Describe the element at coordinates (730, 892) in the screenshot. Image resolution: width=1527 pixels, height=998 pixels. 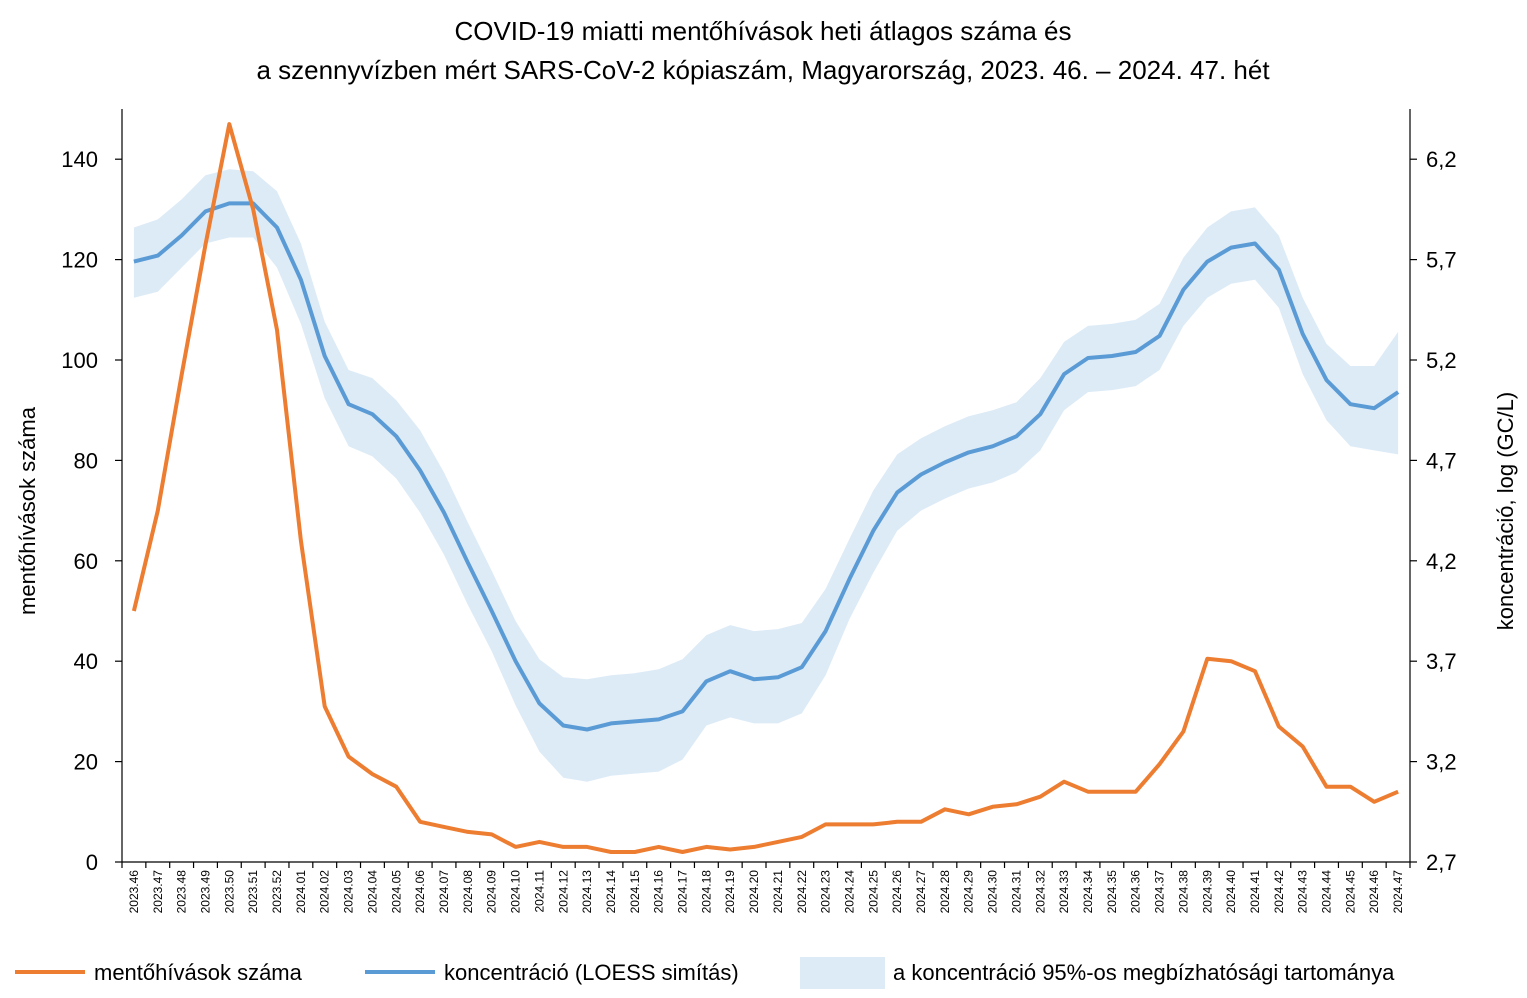
I see `x-tick-label: 2024.19` at that location.